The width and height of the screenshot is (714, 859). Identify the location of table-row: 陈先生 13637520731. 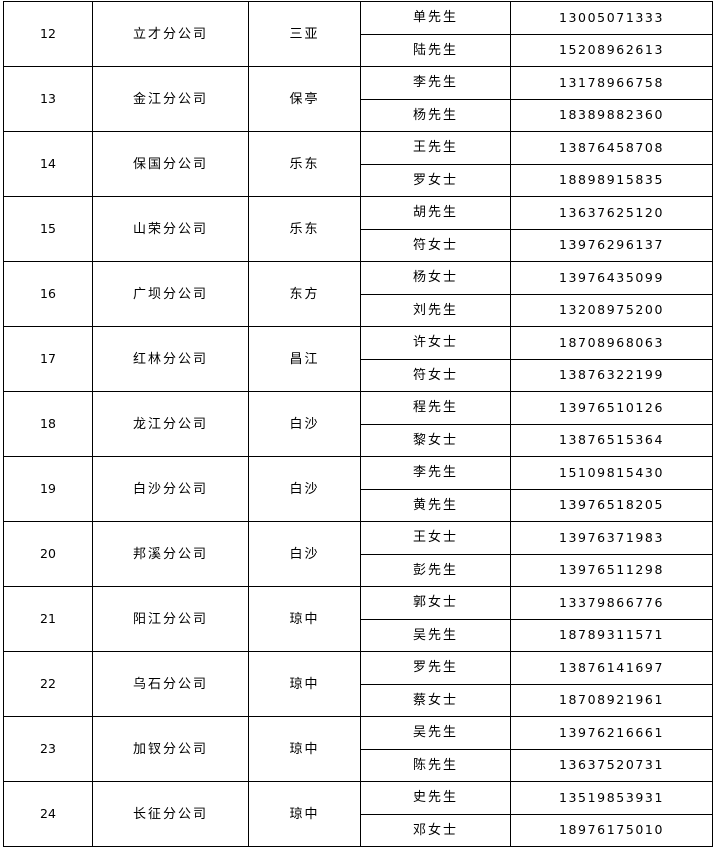
(358, 765).